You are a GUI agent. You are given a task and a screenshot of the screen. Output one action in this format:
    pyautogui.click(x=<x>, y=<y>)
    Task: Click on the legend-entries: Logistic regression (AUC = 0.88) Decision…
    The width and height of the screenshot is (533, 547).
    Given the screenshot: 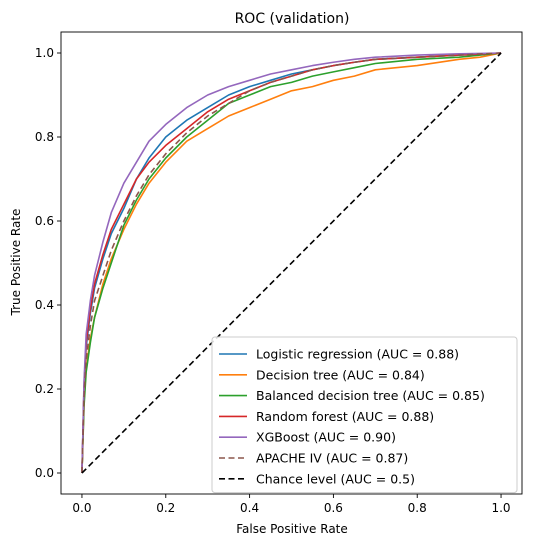 What is the action you would take?
    pyautogui.click(x=352, y=416)
    